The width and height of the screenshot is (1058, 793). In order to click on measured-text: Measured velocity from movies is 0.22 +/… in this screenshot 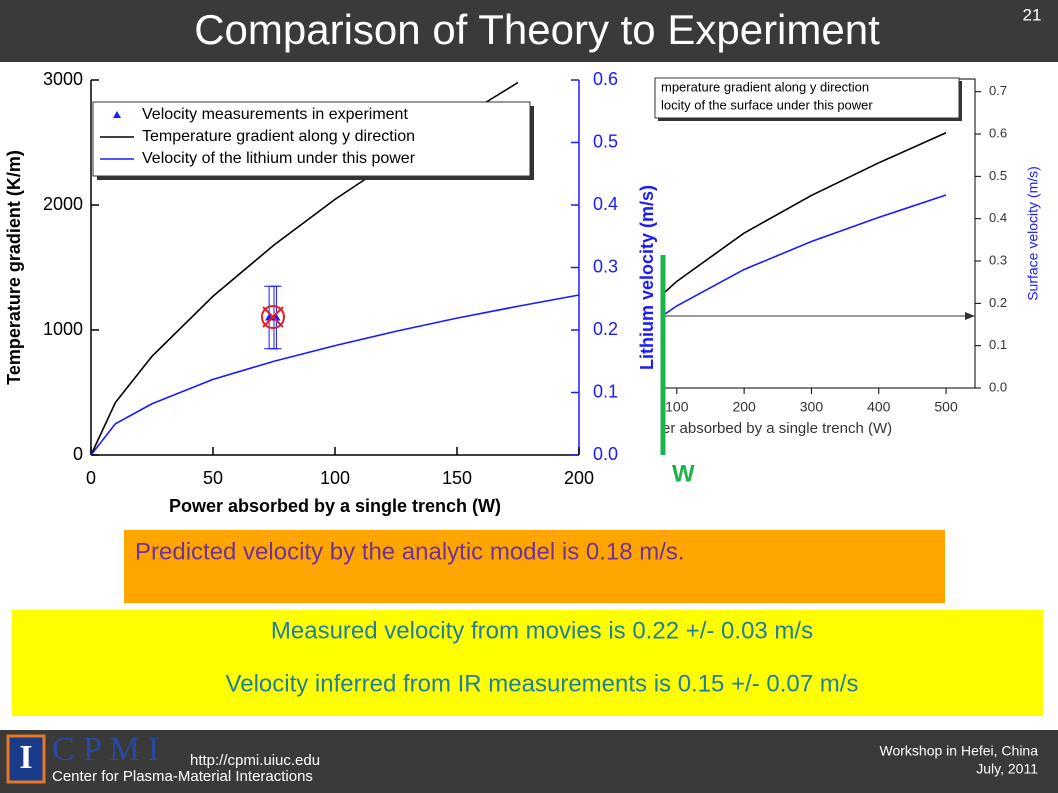, I will do `click(542, 630)`.